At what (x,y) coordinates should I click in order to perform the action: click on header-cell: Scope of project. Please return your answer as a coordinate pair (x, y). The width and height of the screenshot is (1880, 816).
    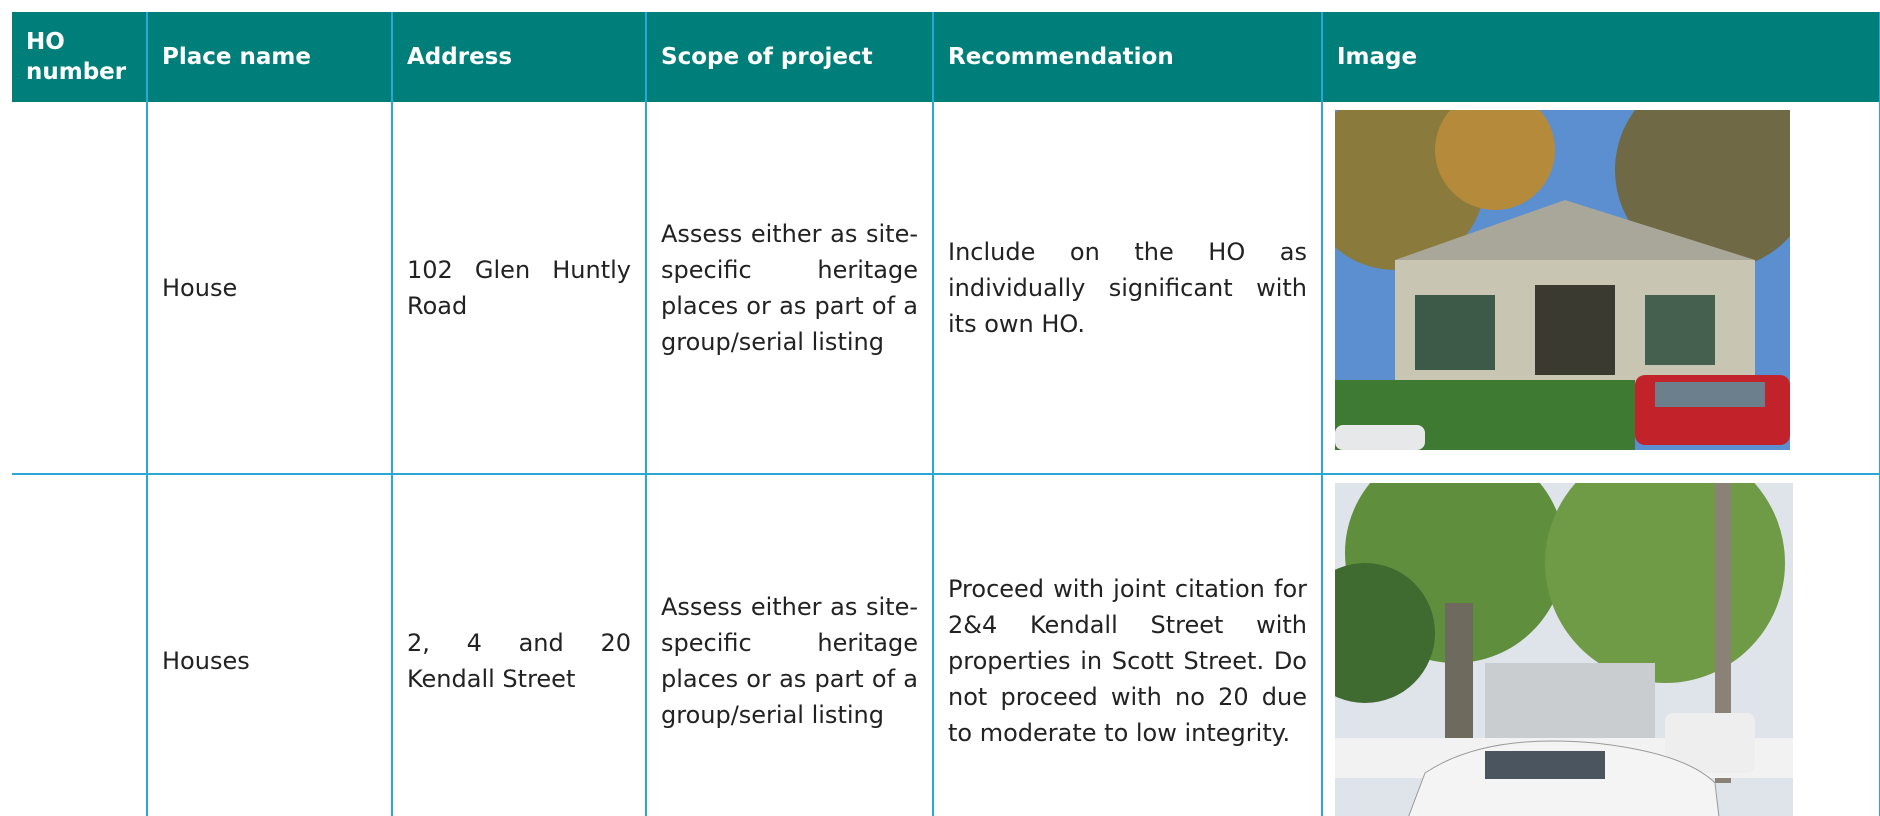
    Looking at the image, I should click on (790, 57).